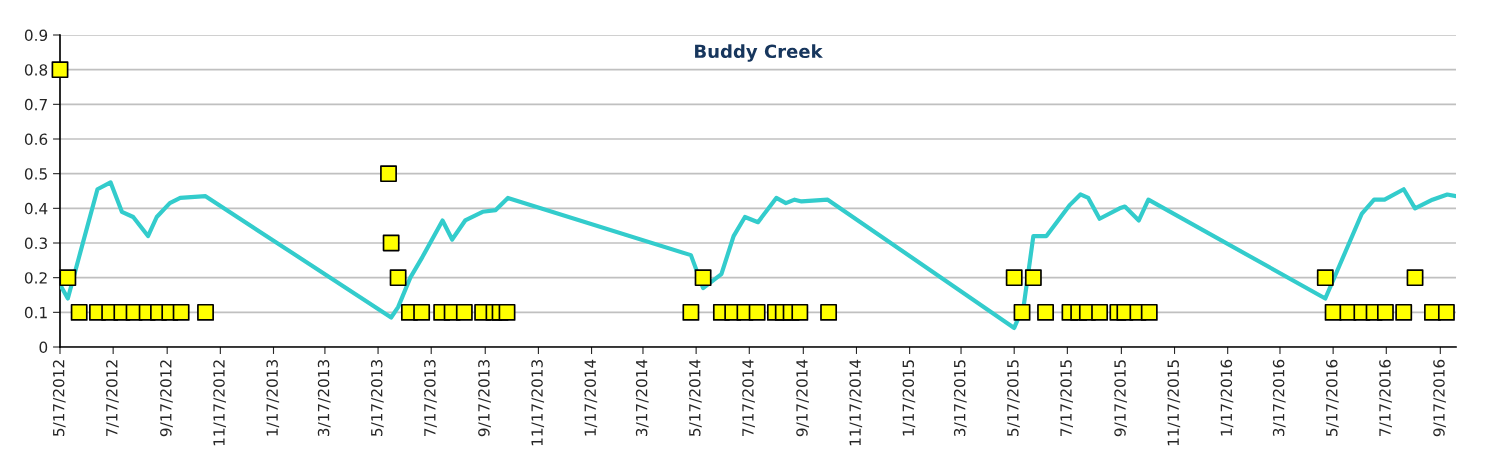 Image resolution: width=1486 pixels, height=465 pixels. I want to click on x-tick-label: 9/17/2014, so click(802, 398).